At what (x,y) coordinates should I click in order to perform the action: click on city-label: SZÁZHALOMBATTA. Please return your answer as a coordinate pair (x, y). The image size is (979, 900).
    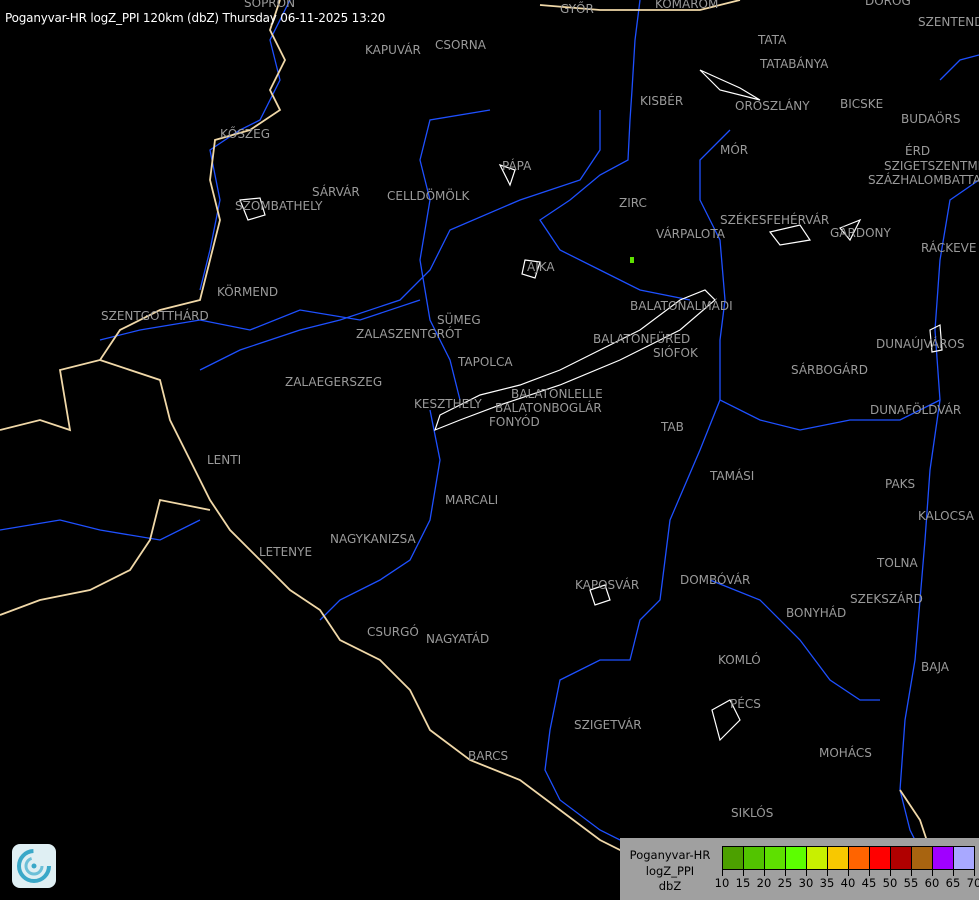
    Looking at the image, I should click on (923, 180).